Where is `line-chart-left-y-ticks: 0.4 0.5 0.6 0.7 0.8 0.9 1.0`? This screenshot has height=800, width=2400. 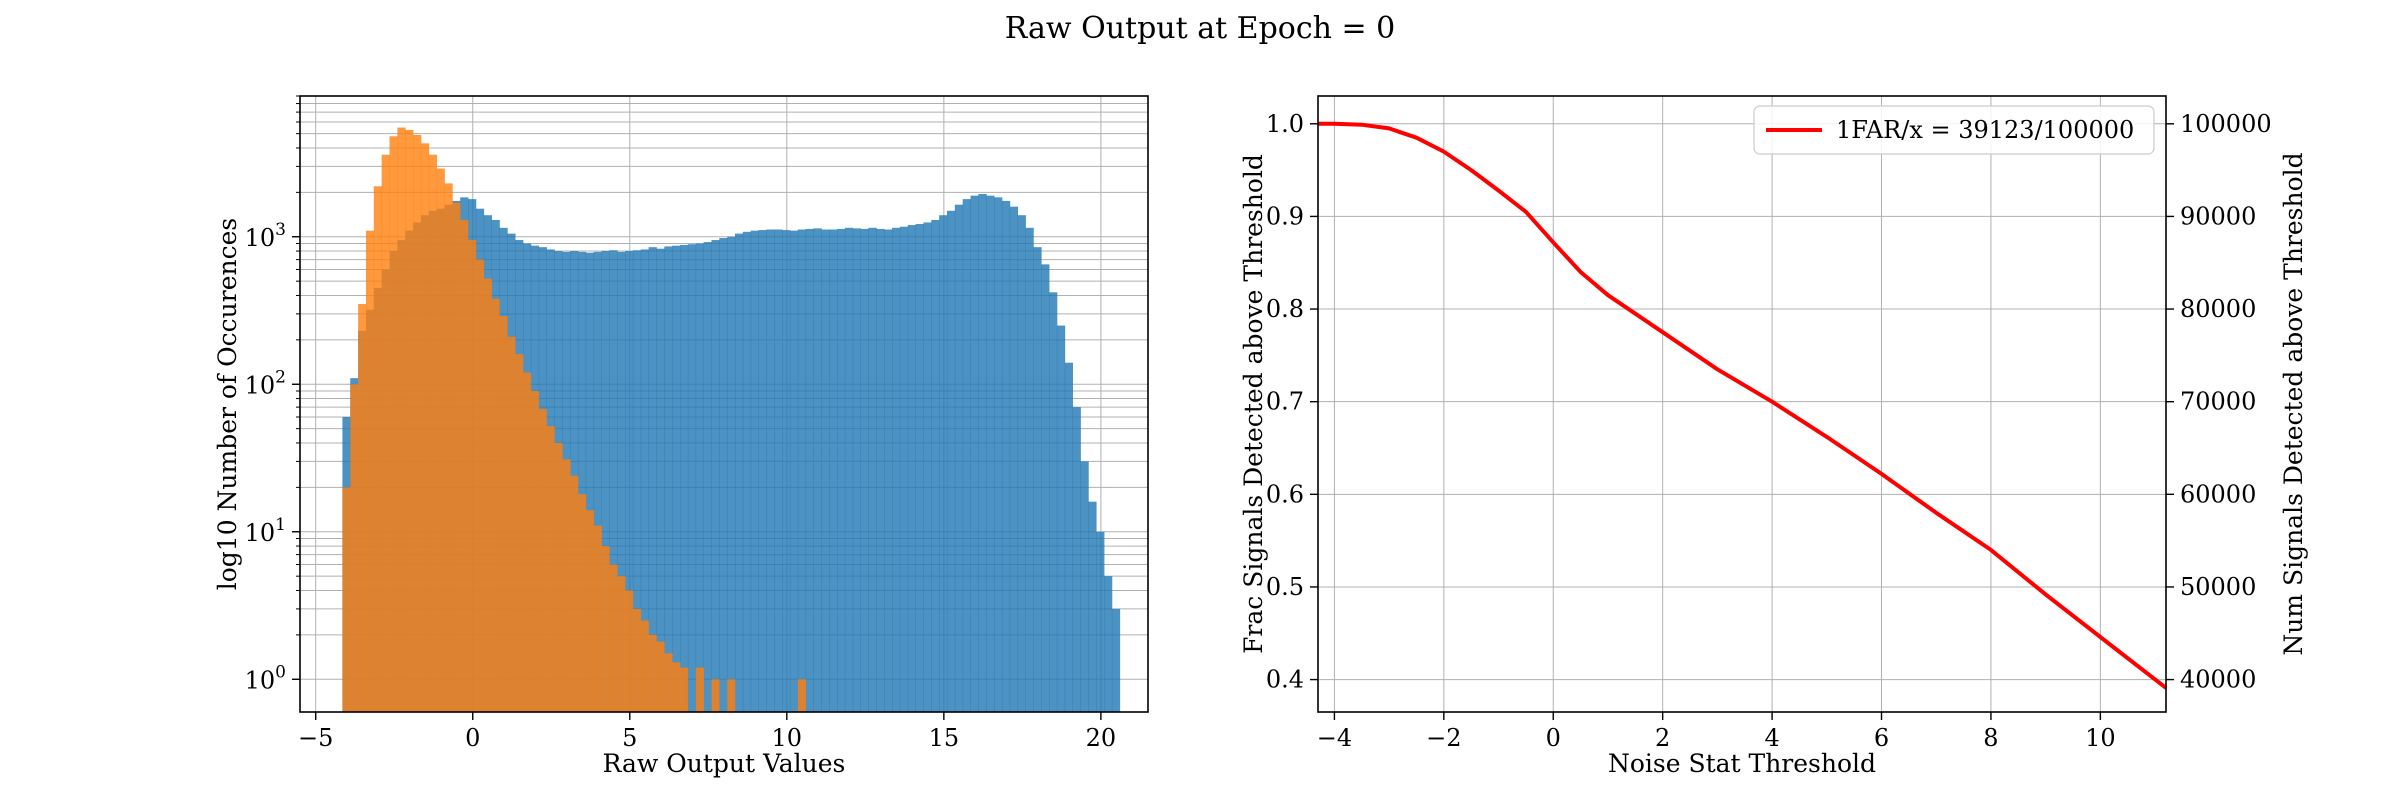
line-chart-left-y-ticks: 0.4 0.5 0.6 0.7 0.8 0.9 1.0 is located at coordinates (1292, 402).